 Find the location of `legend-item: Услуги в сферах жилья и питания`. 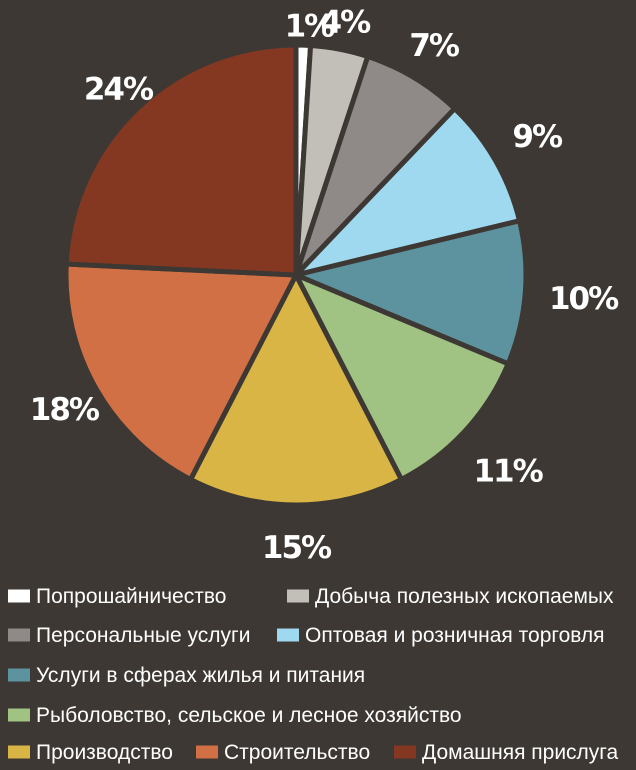

legend-item: Услуги в сферах жилья и питания is located at coordinates (186, 675).